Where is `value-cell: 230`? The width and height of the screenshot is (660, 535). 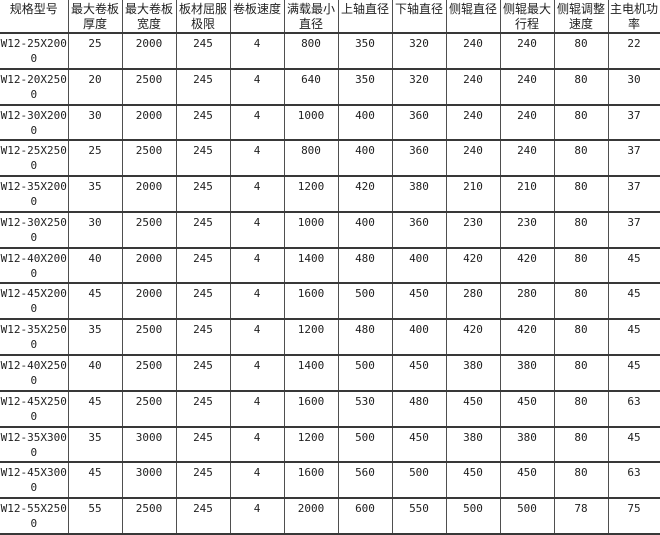
value-cell: 230 is located at coordinates (473, 229).